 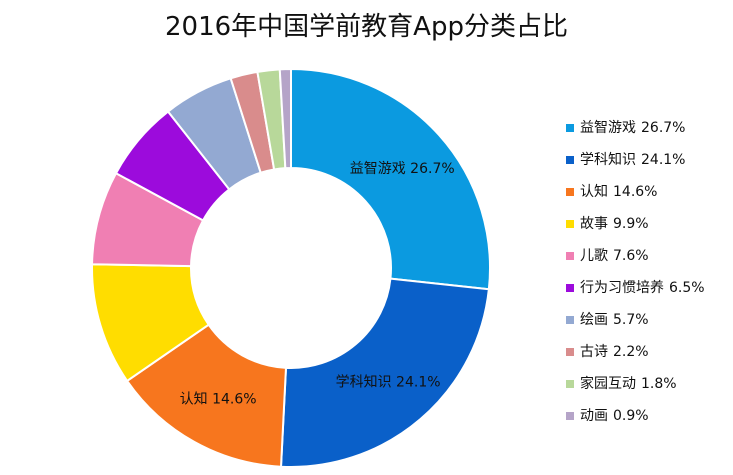 I want to click on legend-item-3: 认知 14.6%, so click(x=648, y=196).